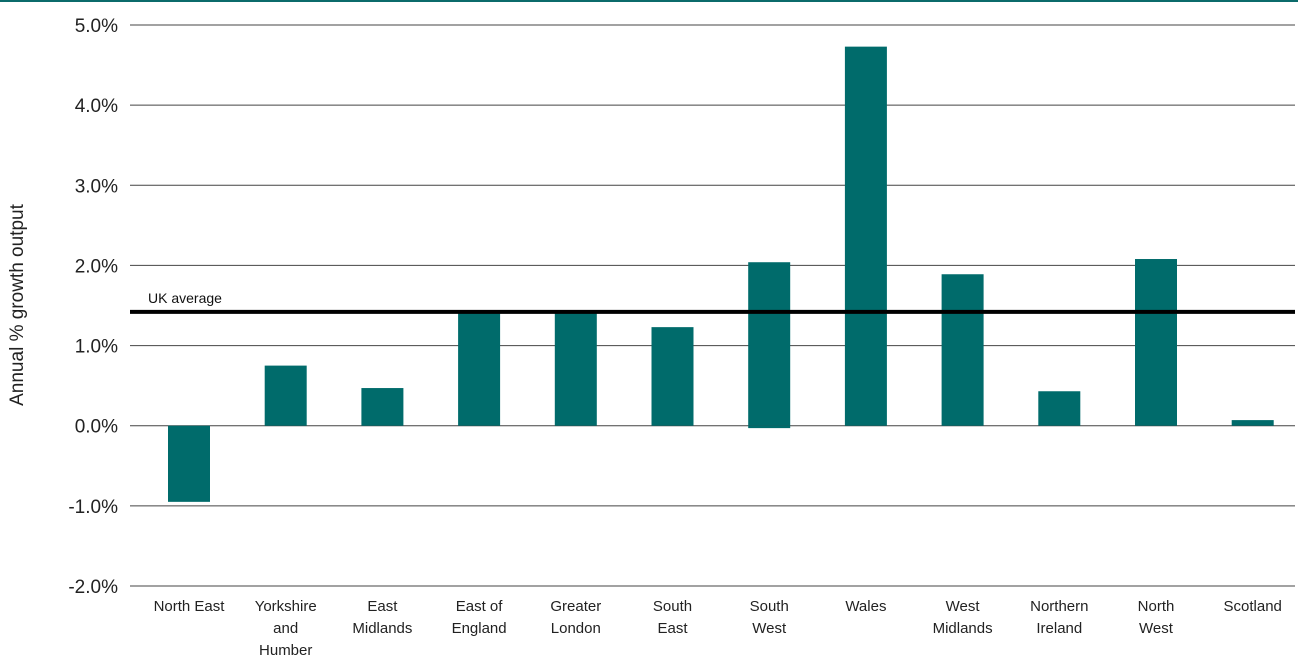  Describe the element at coordinates (672, 617) in the screenshot. I see `x-tick-label: South East` at that location.